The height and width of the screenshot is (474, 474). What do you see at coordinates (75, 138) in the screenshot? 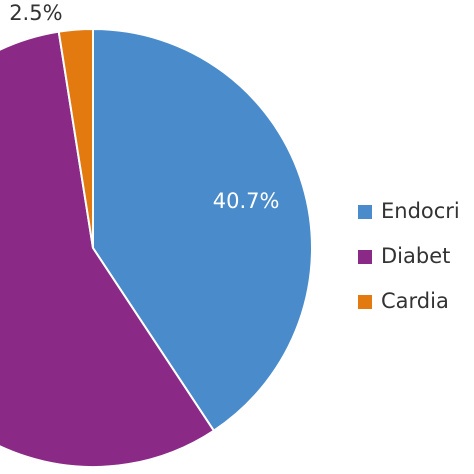
I see `pie-slice` at bounding box center [75, 138].